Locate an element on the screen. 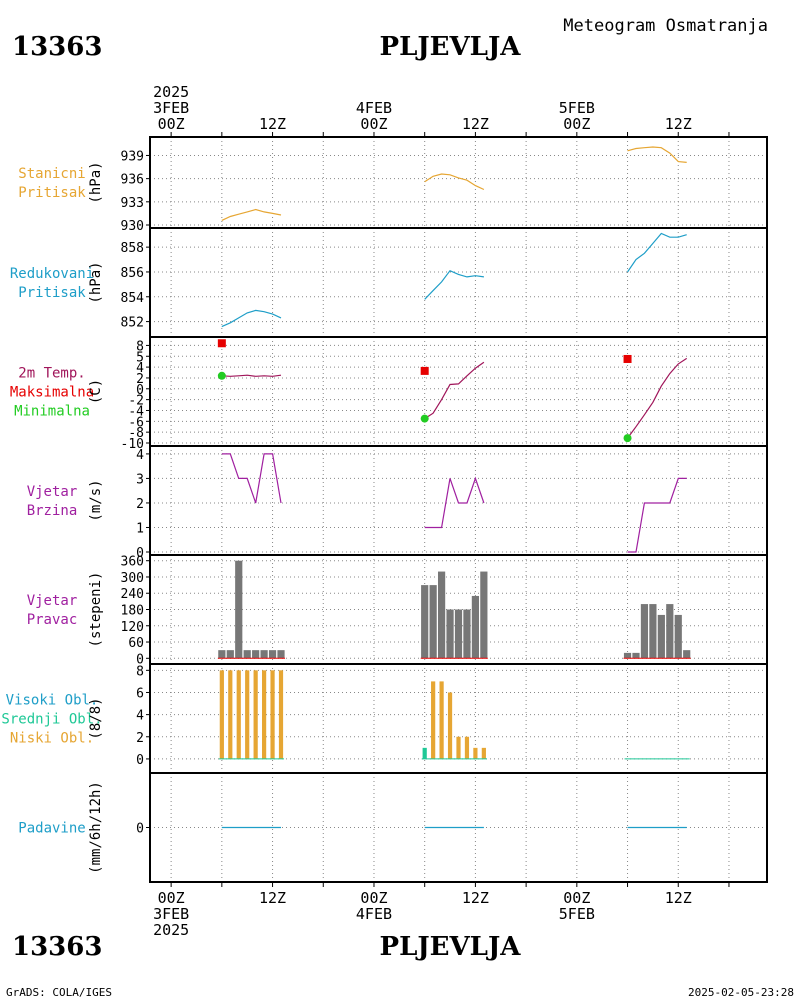 This screenshot has height=1000, width=800. grads-credit: GrADS: COLA/IGES is located at coordinates (59, 992).